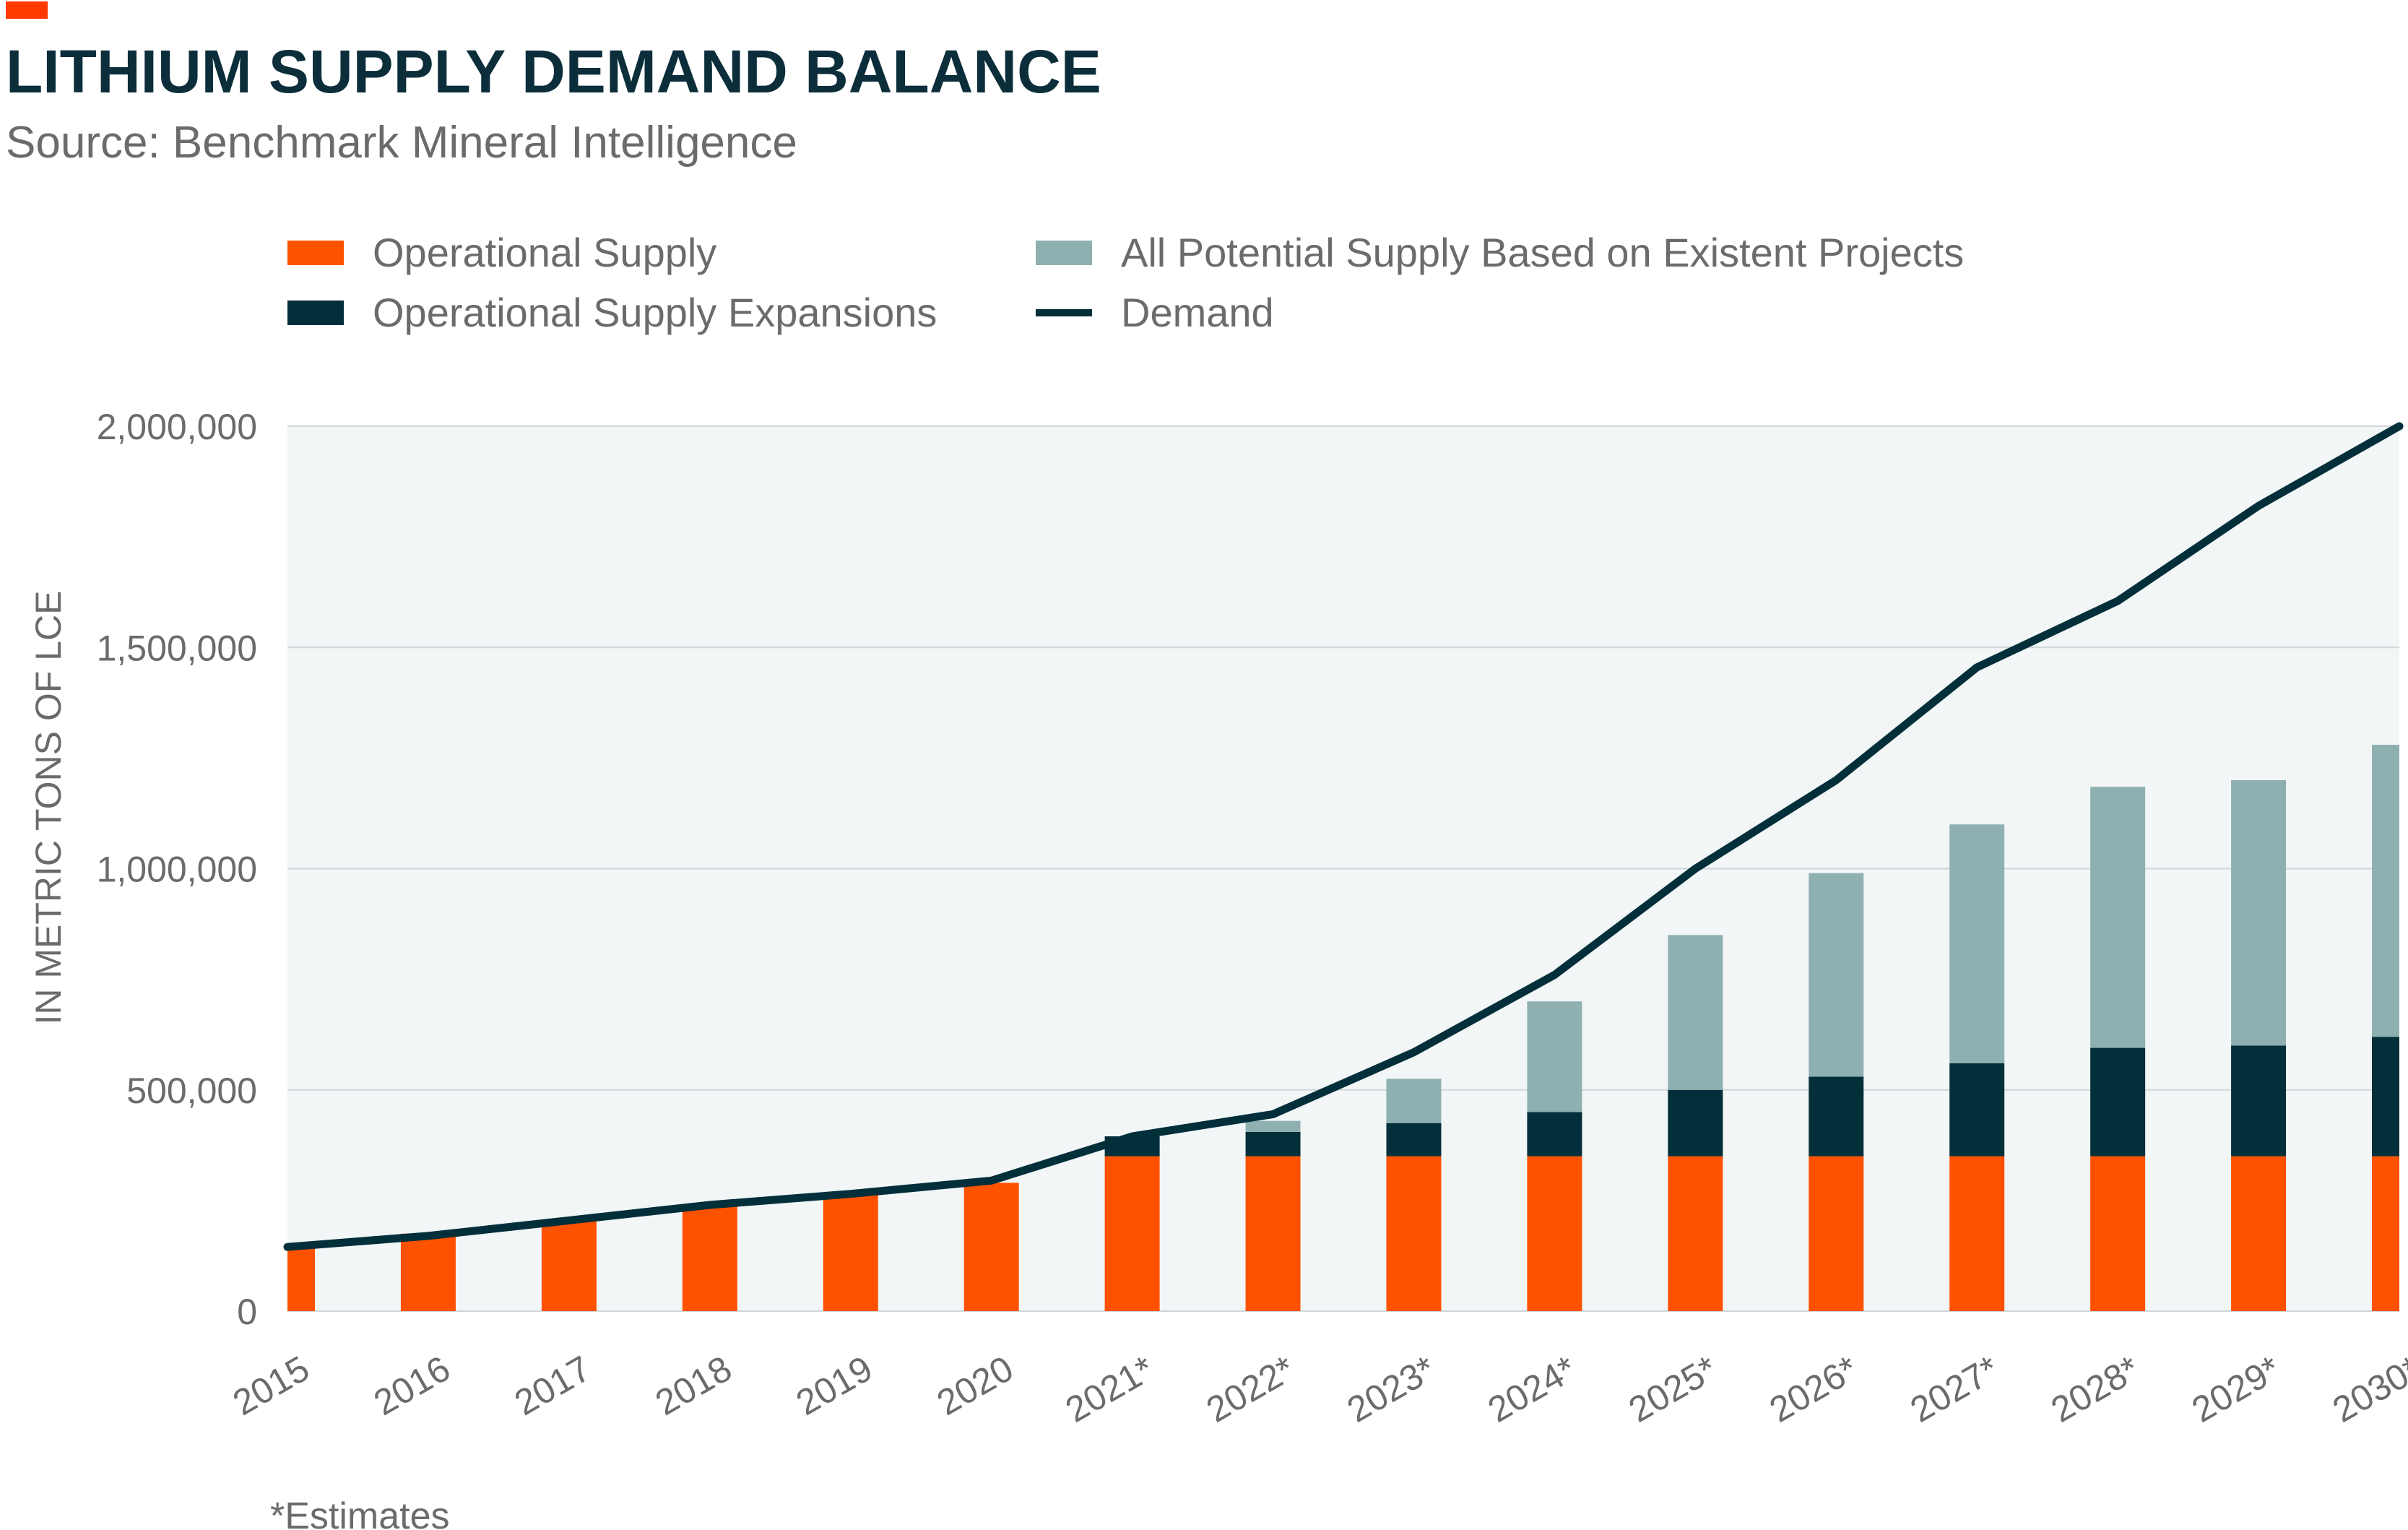 Image resolution: width=2408 pixels, height=1530 pixels. Describe the element at coordinates (2367, 1389) in the screenshot. I see `x-tick-label: 2030*` at that location.